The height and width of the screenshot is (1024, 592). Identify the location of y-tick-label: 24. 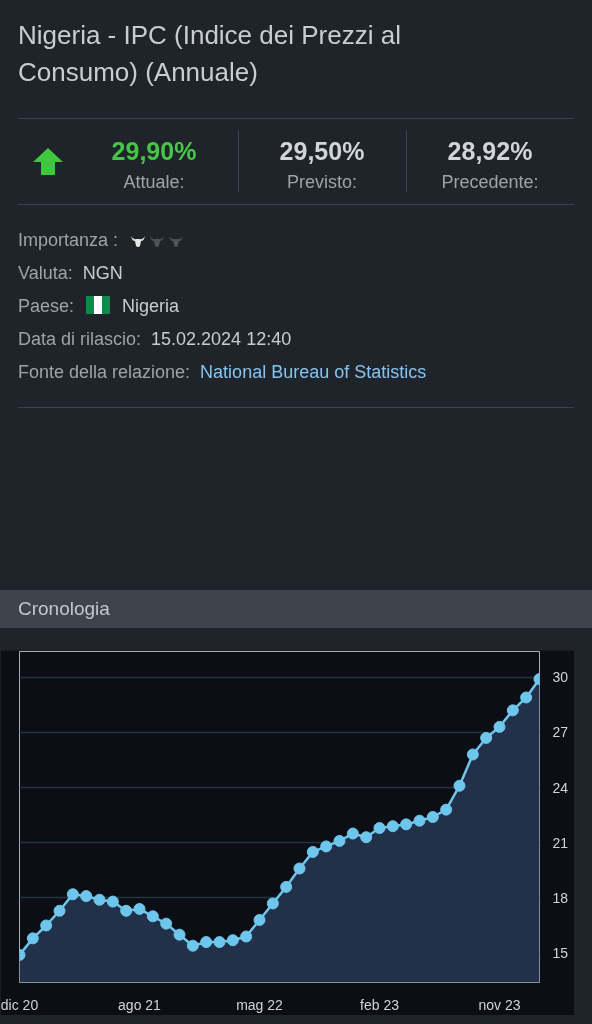
(560, 787).